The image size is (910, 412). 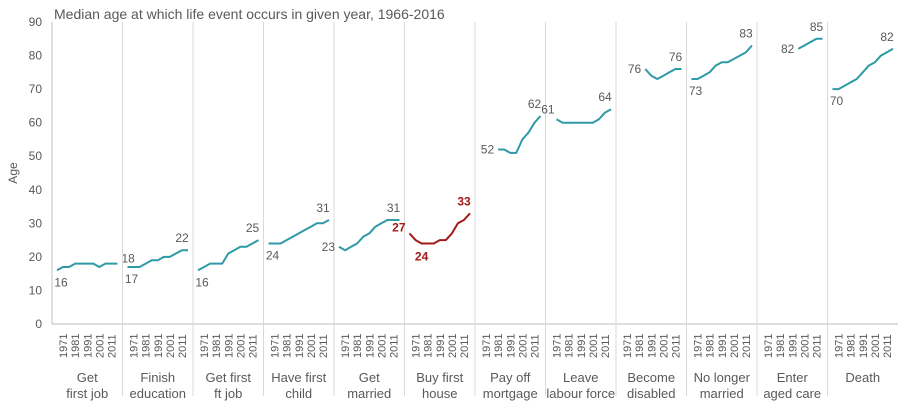 What do you see at coordinates (129, 259) in the screenshot?
I see `data-label-end: 18` at bounding box center [129, 259].